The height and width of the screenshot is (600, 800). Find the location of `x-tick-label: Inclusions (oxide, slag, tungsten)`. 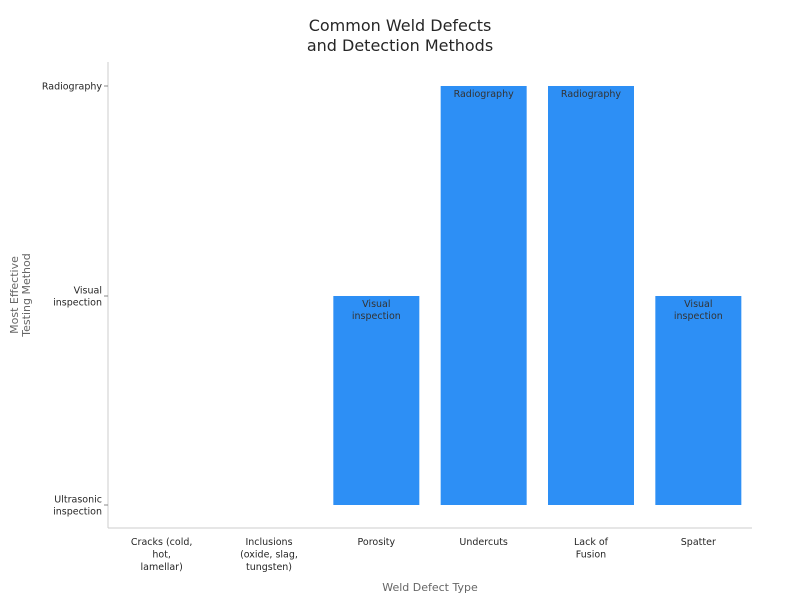

x-tick-label: Inclusions (oxide, slag, tungsten) is located at coordinates (269, 555).